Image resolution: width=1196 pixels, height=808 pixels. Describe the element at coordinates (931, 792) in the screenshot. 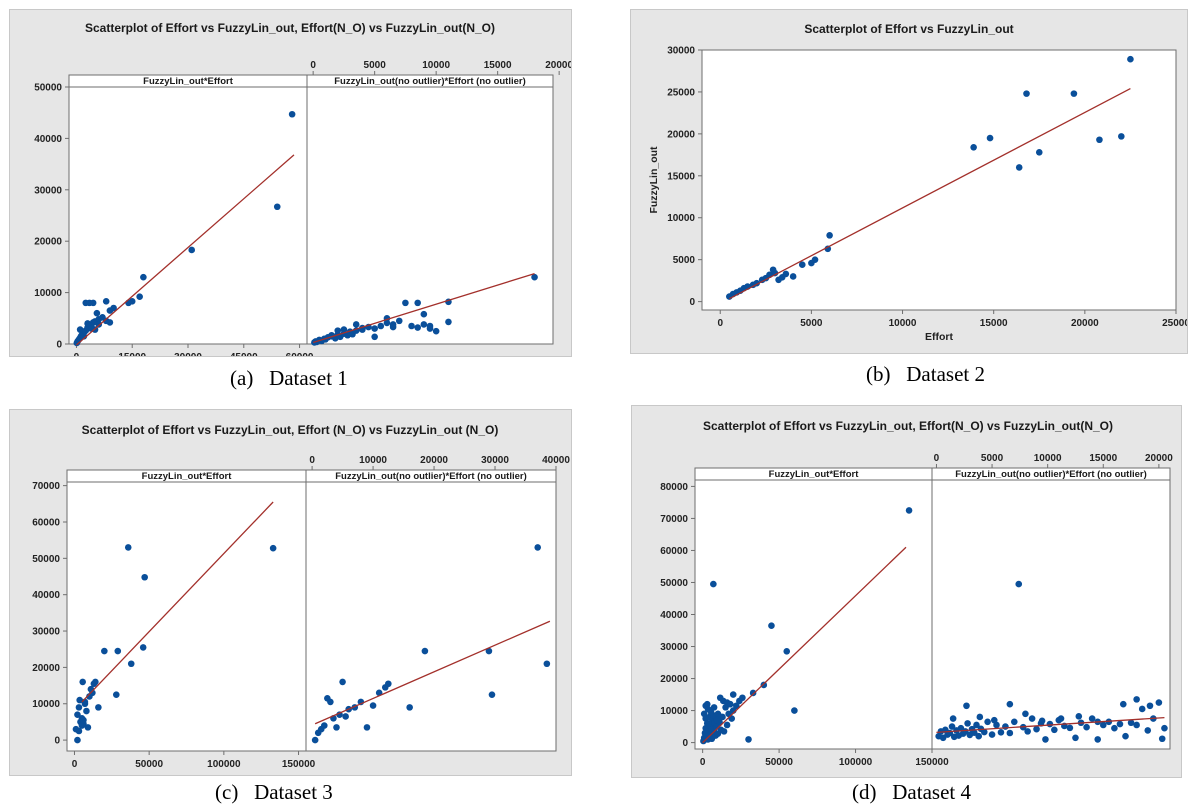

I see `caption-text: Dataset 4` at that location.